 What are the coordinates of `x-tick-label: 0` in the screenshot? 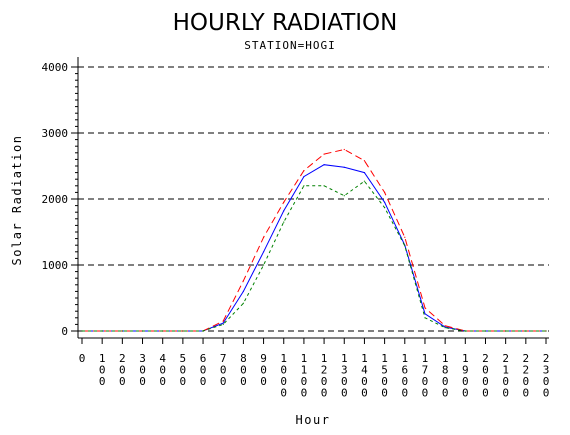 It's located at (82, 358).